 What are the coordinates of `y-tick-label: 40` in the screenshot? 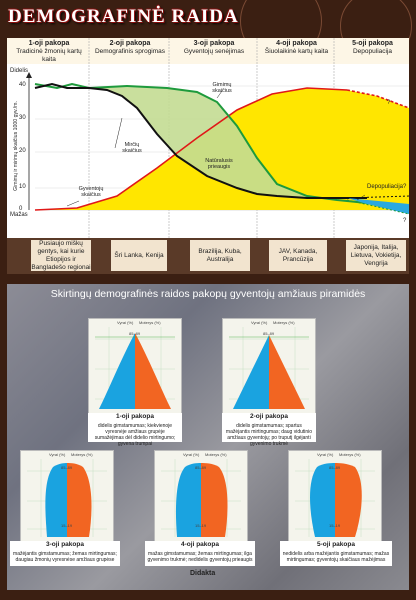 It's located at (22, 85).